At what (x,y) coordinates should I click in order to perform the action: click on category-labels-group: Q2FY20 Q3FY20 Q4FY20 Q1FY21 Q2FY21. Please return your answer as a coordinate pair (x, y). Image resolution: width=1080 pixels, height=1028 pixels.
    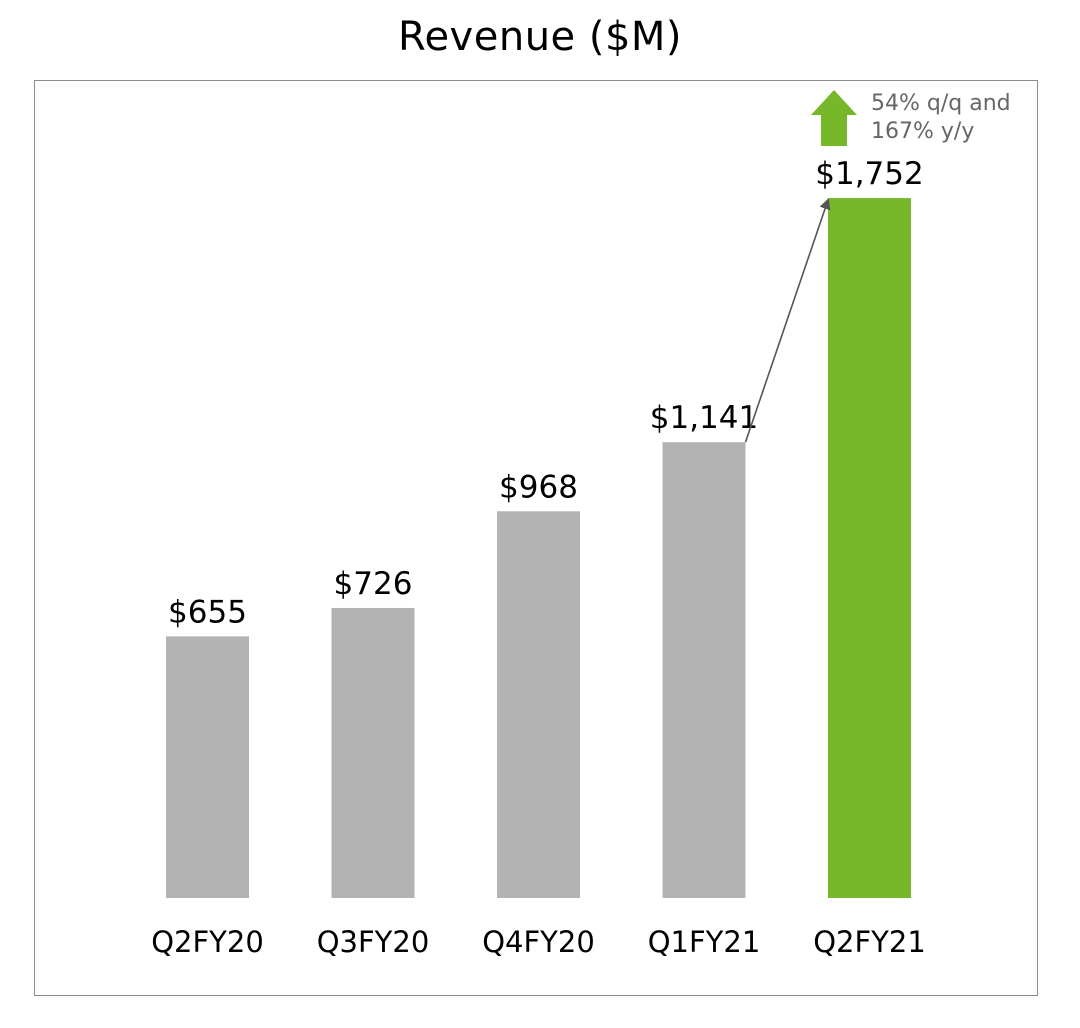
    Looking at the image, I should click on (538, 942).